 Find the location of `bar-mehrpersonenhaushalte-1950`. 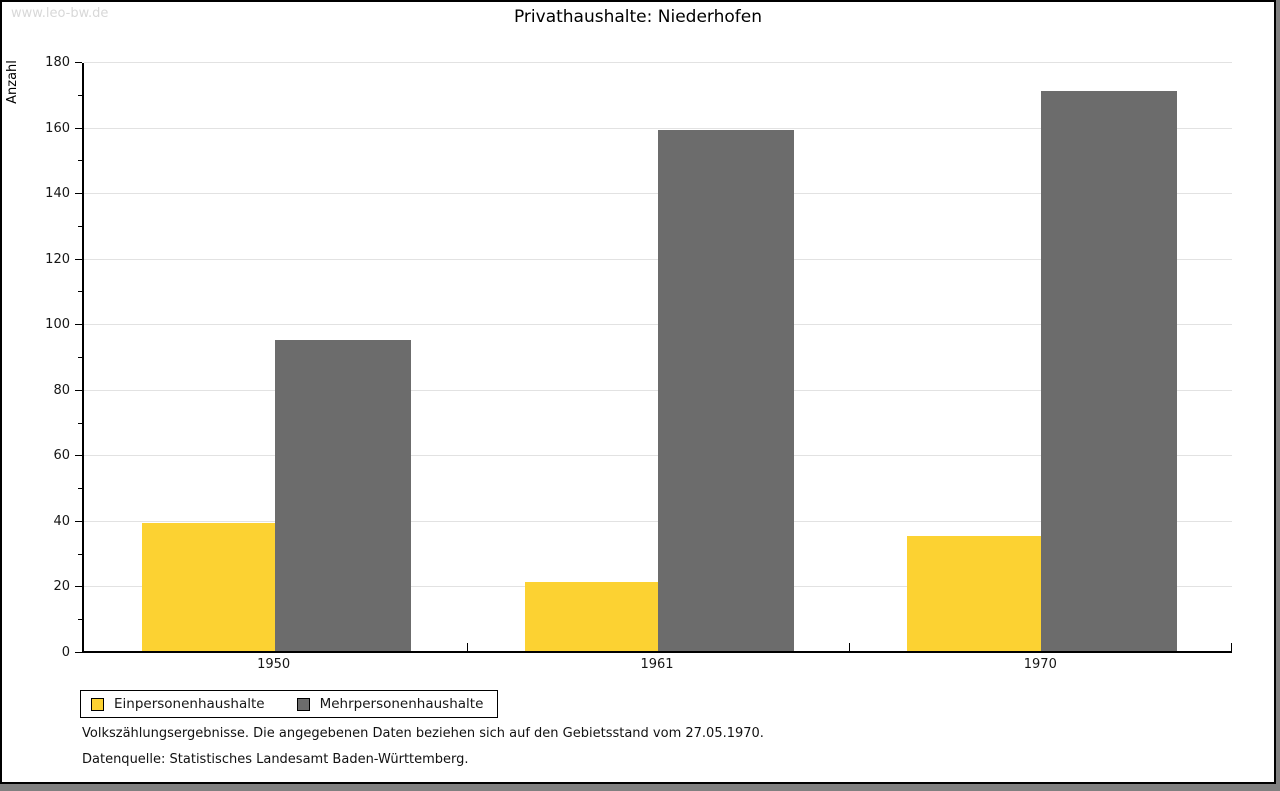

bar-mehrpersonenhaushalte-1950 is located at coordinates (343, 495).